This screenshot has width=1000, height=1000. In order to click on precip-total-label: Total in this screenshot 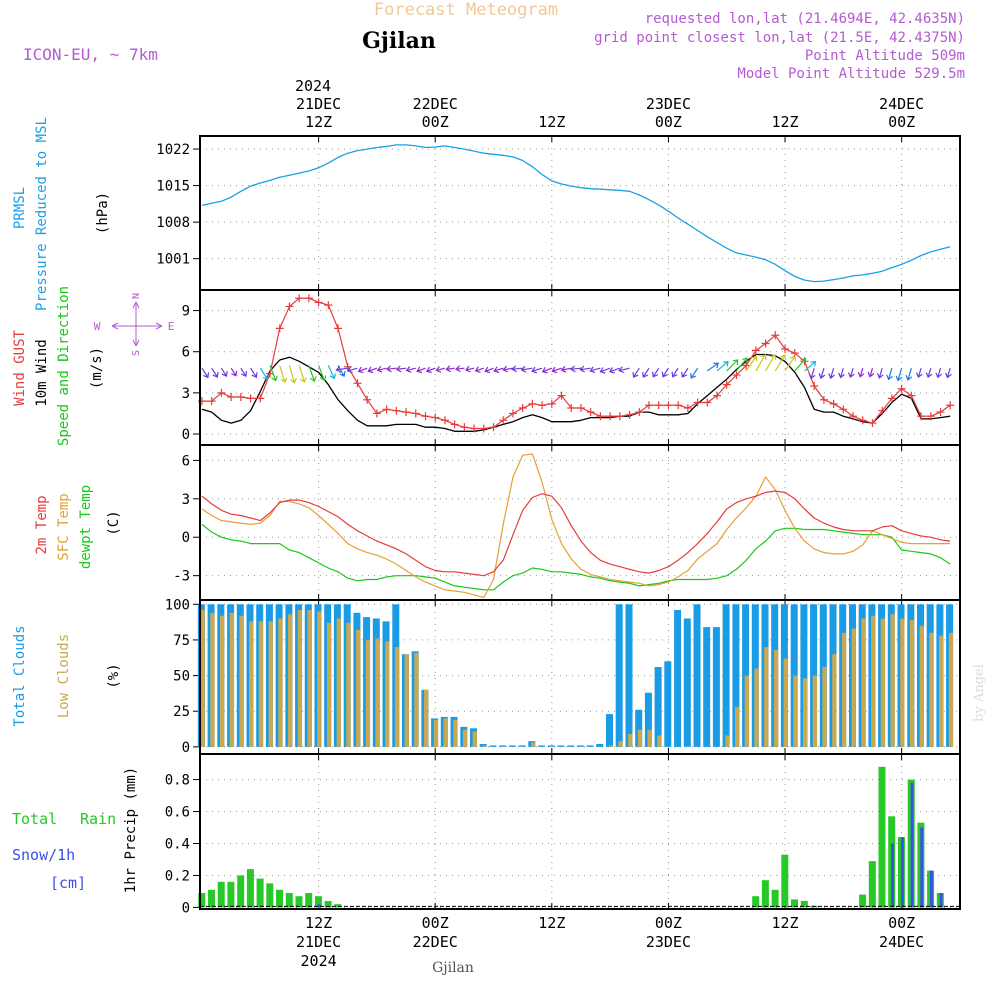, I will do `click(34, 819)`.